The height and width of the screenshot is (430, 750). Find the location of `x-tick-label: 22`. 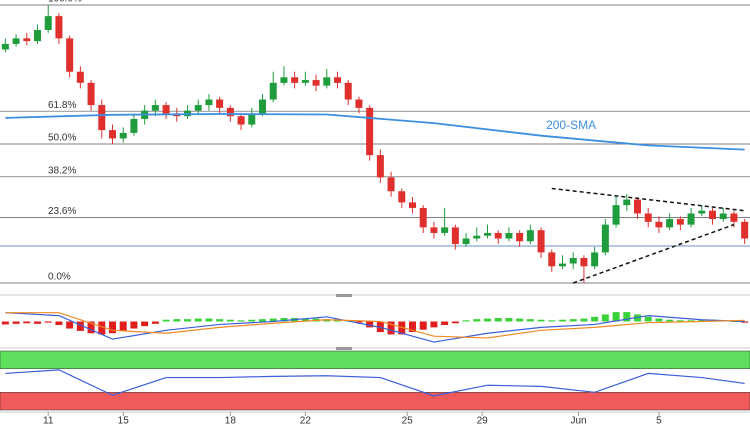

x-tick-label: 22 is located at coordinates (306, 421).